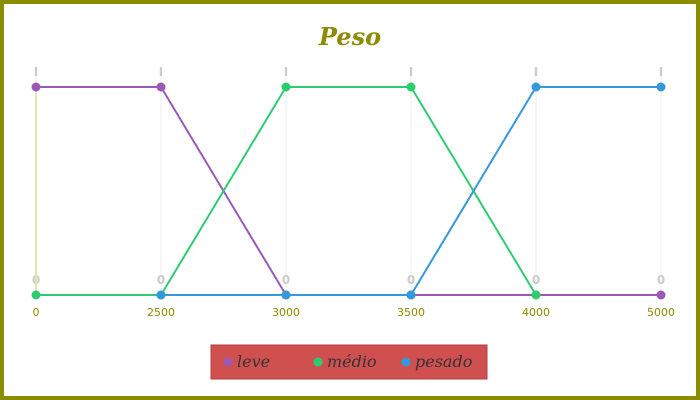 The width and height of the screenshot is (700, 400). What do you see at coordinates (661, 312) in the screenshot?
I see `x-tick-label: 5000` at bounding box center [661, 312].